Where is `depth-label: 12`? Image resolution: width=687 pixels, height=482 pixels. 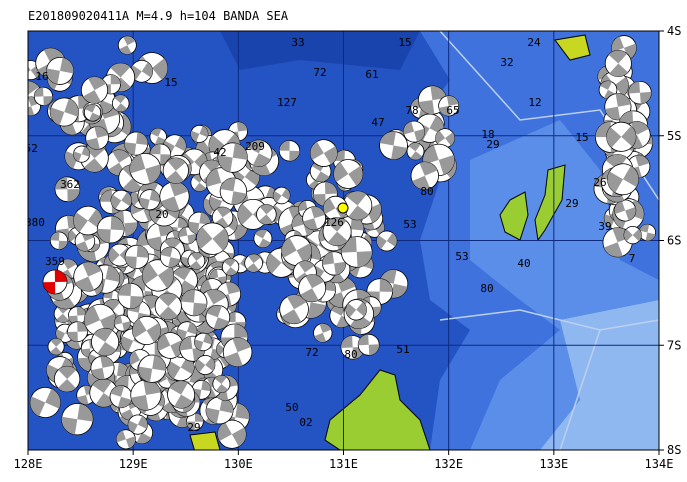
depth-label: 12 is located at coordinates (637, 24).